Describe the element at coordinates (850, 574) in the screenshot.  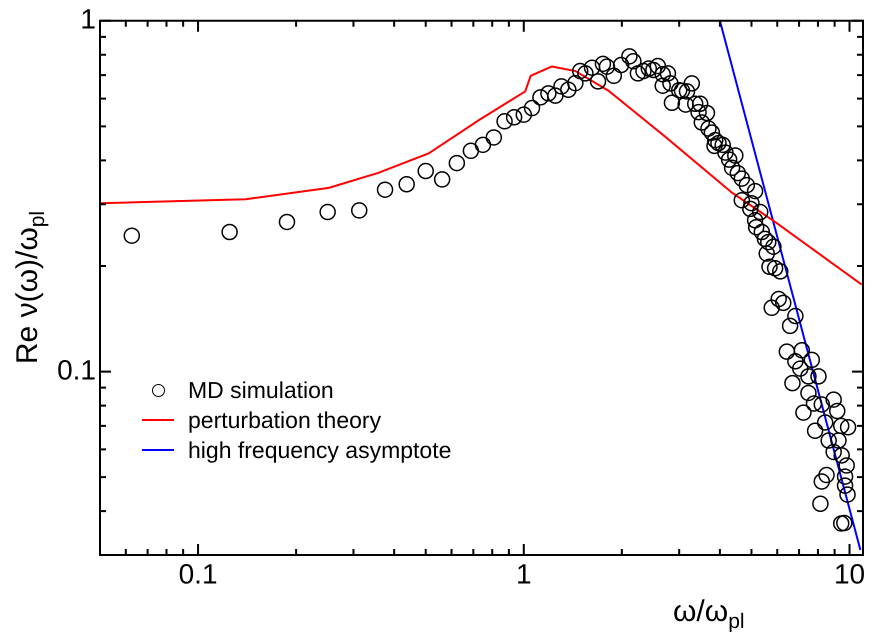
I see `x-tick-label: 10` at that location.